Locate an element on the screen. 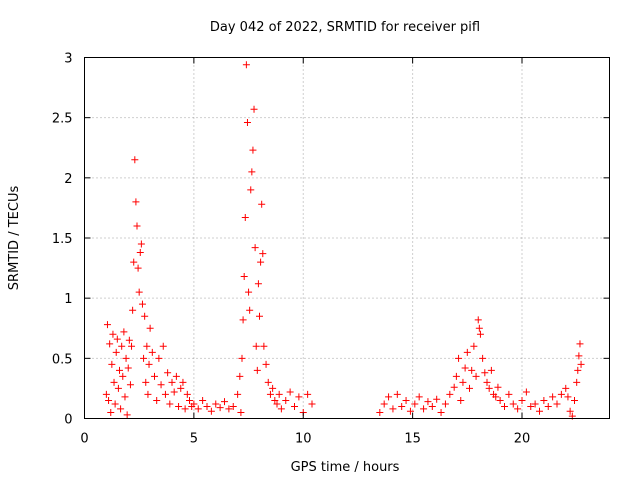 This screenshot has width=640, height=480. y-axis-title: SRMTID / TECUs is located at coordinates (14, 238).